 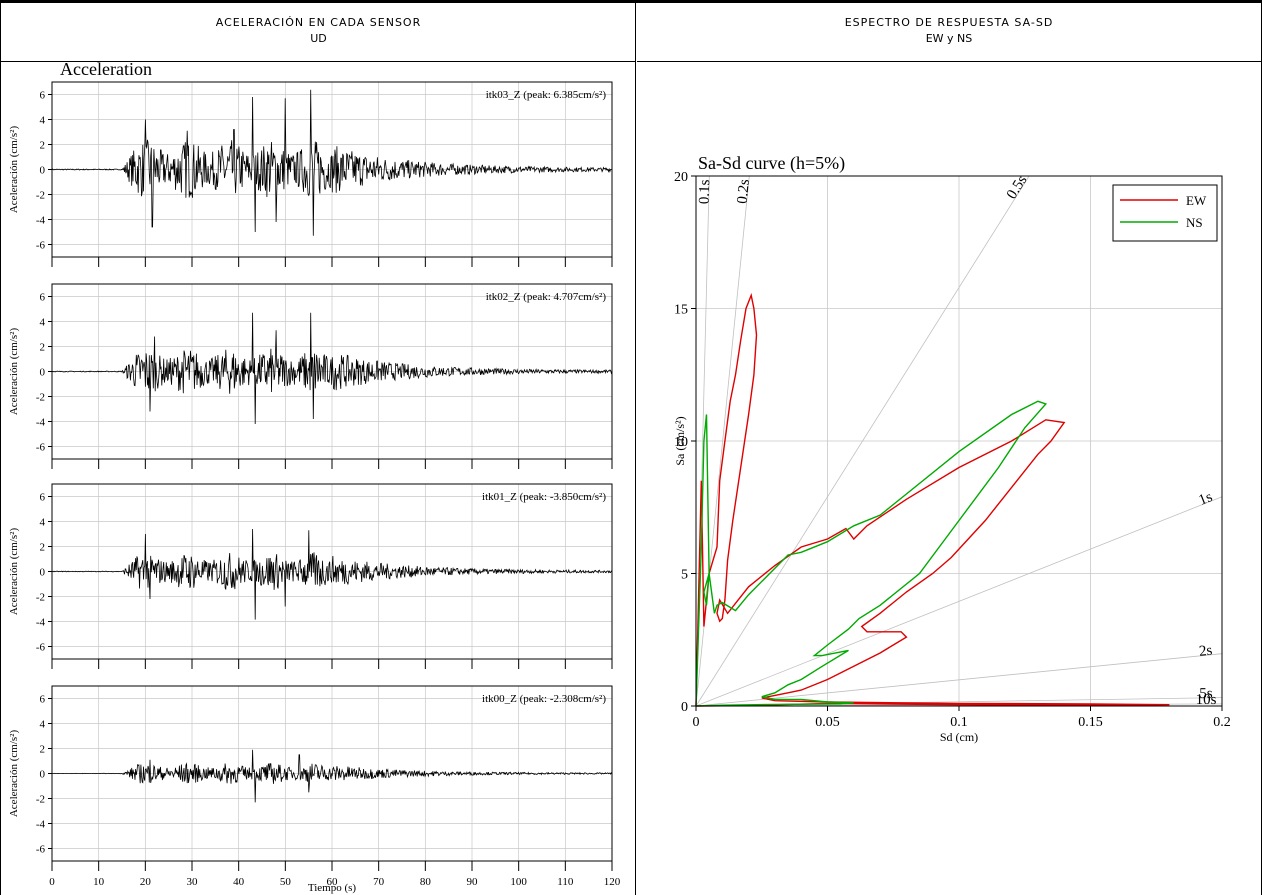 I want to click on x-axis-label: Tiempo (s), so click(x=332, y=888).